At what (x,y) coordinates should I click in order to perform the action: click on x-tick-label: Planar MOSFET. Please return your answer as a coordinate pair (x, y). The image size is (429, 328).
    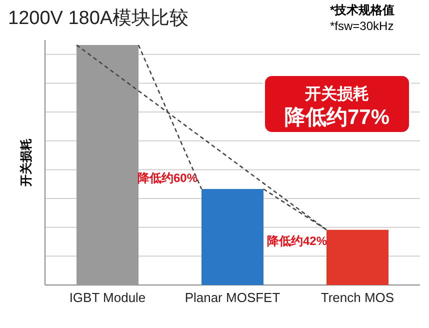
    Looking at the image, I should click on (232, 297).